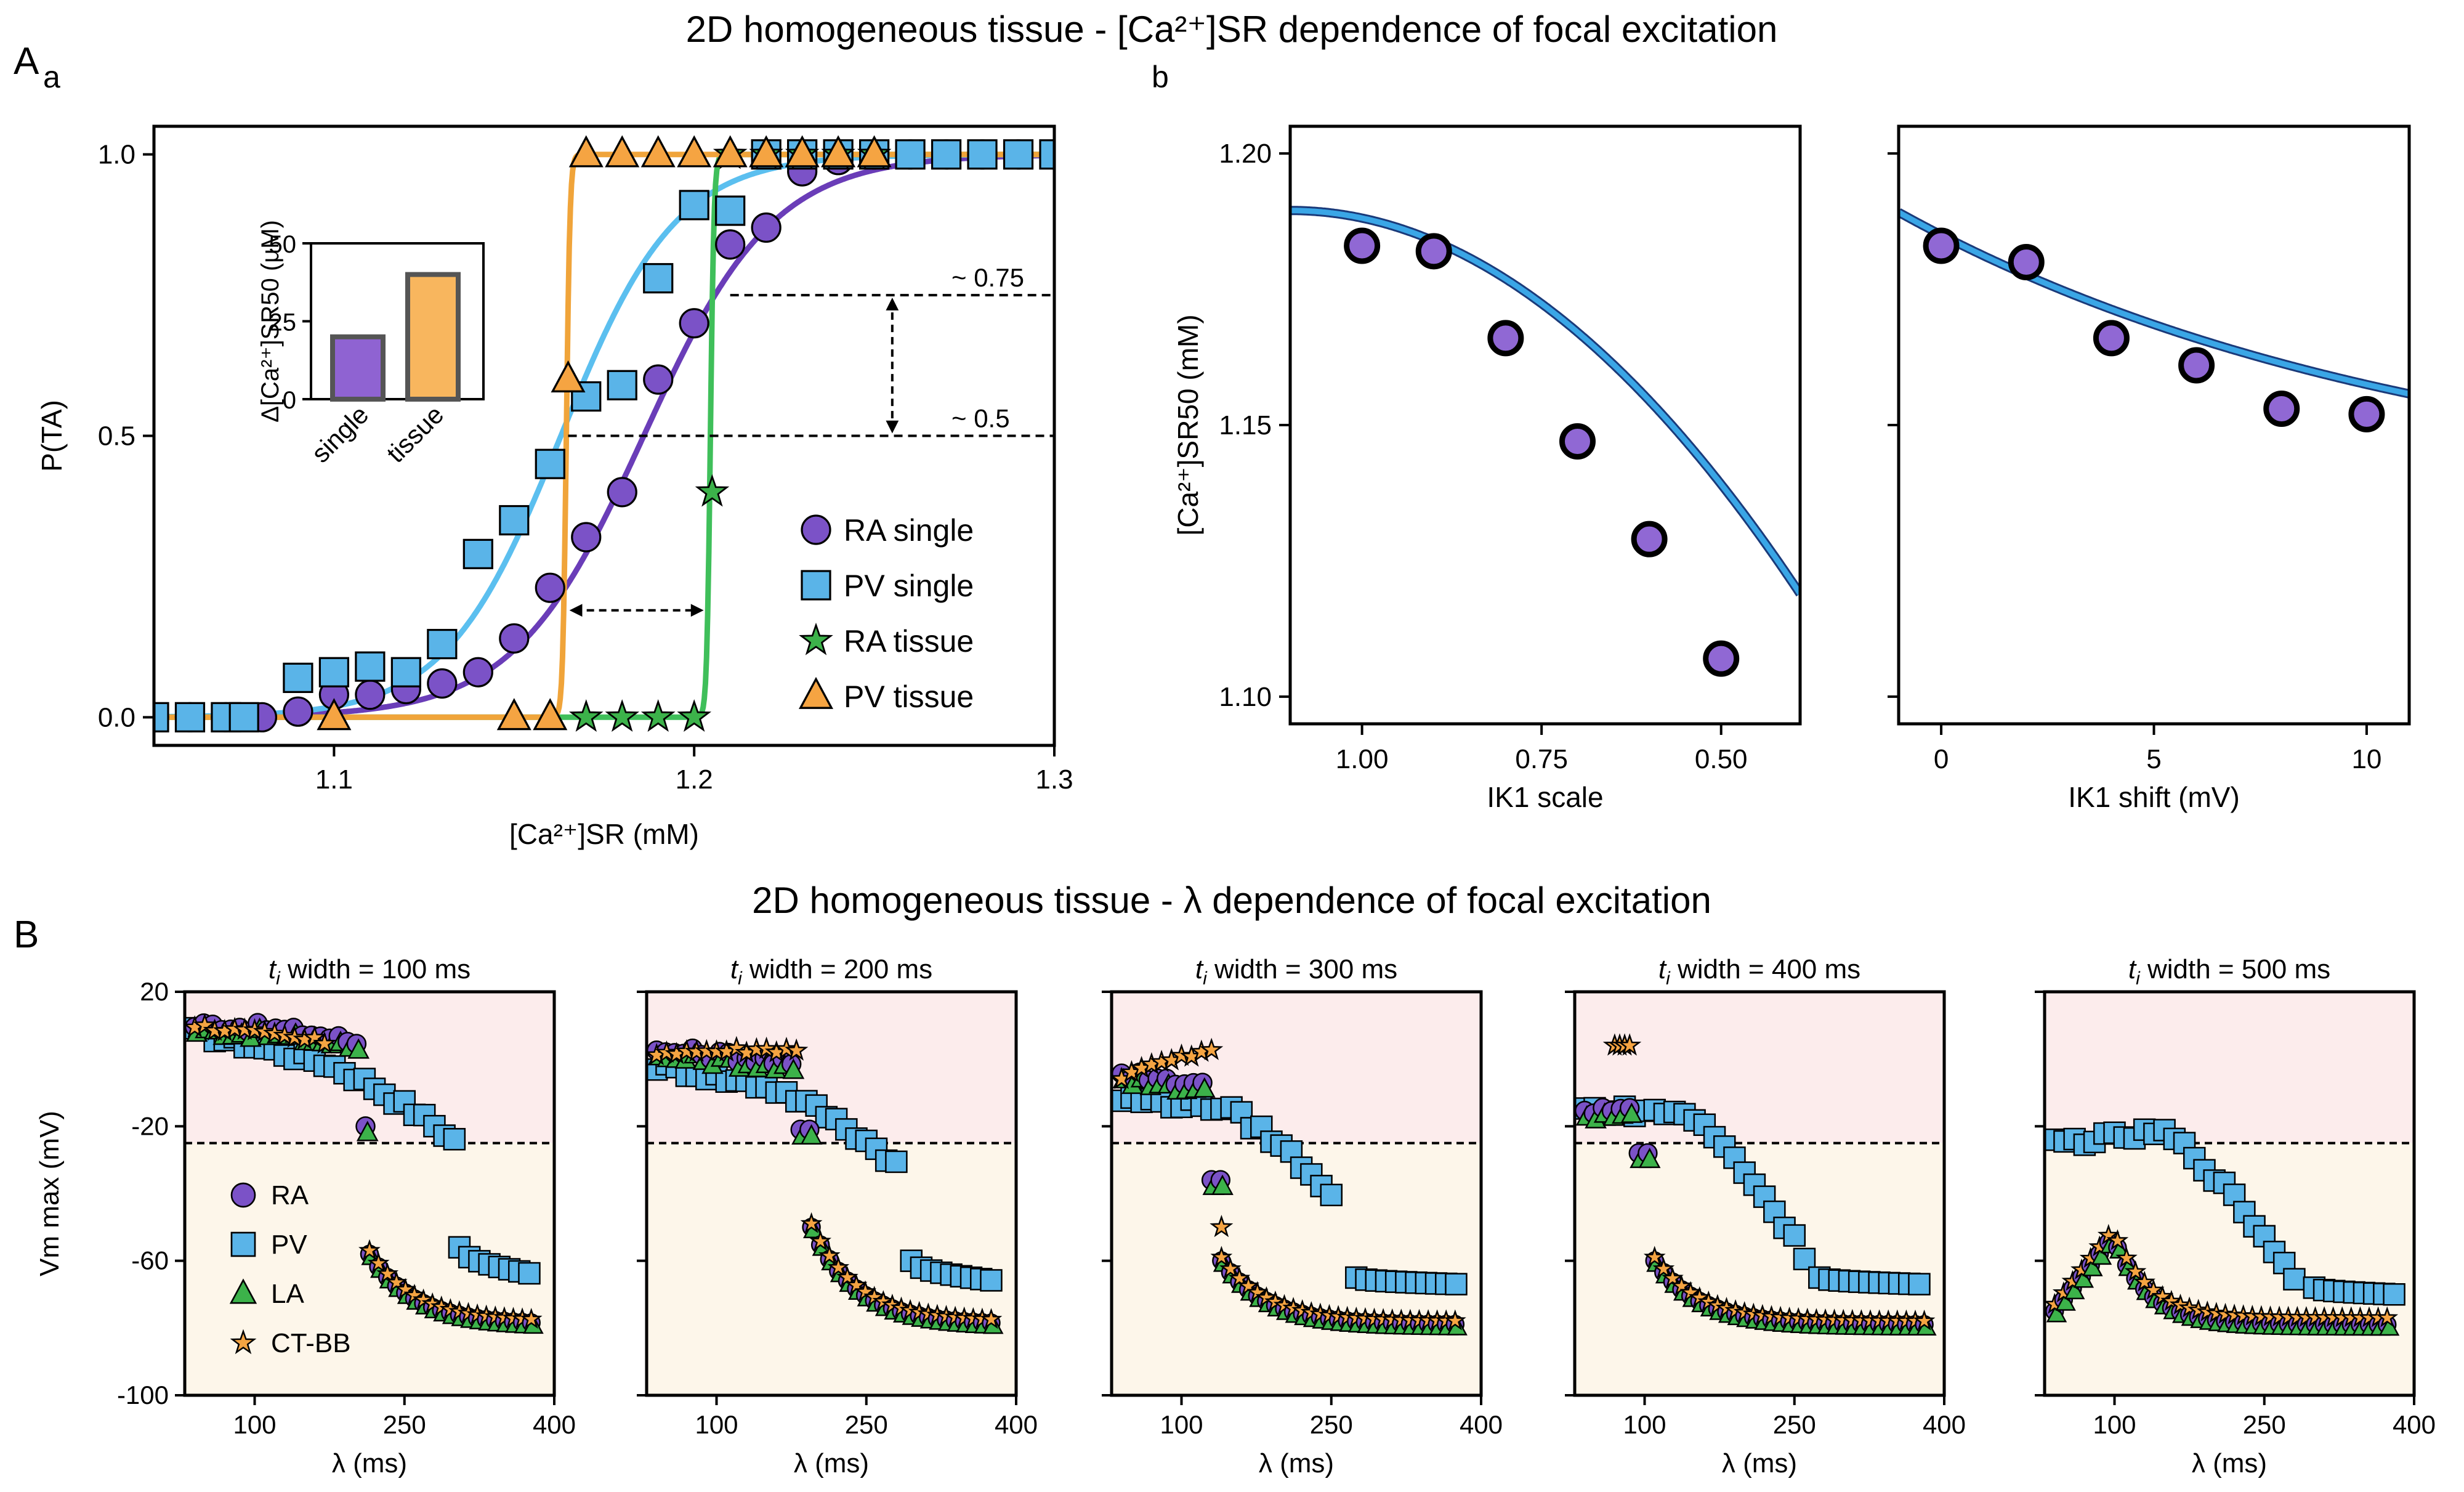  Describe the element at coordinates (358, 368) in the screenshot. I see `inset-bar-single` at that location.